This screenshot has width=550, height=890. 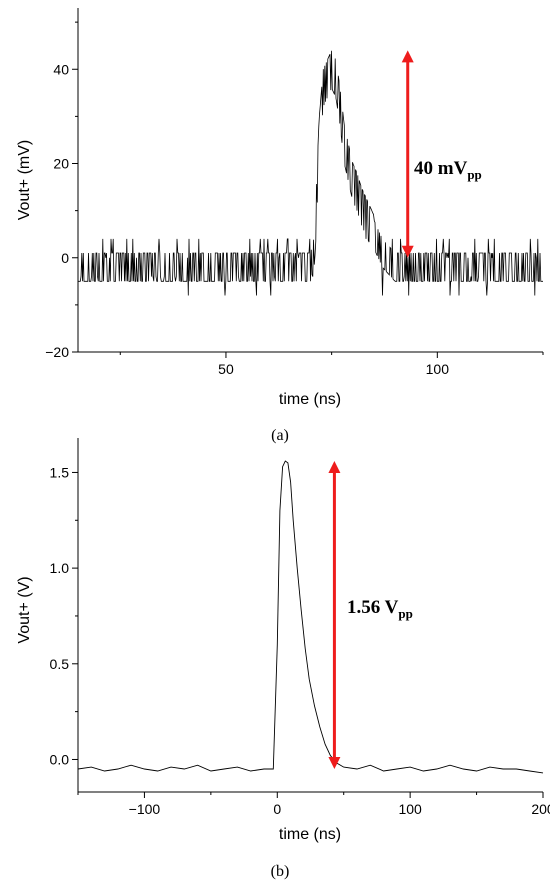 I want to click on chart-b-y-axis-title: Vout+ (V), so click(x=24, y=609).